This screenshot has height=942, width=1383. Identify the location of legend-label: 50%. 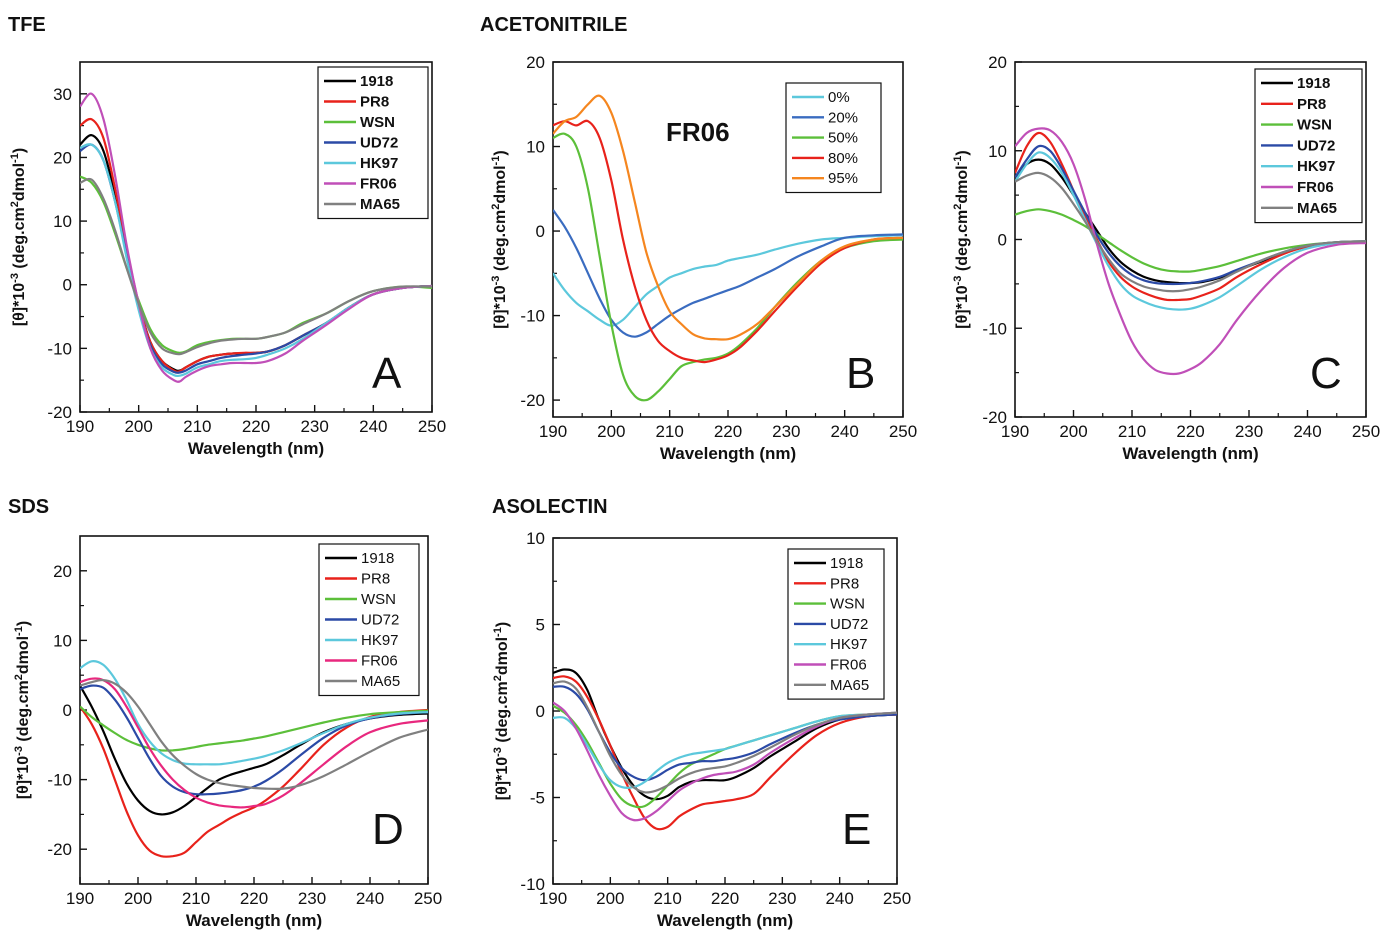
(843, 138).